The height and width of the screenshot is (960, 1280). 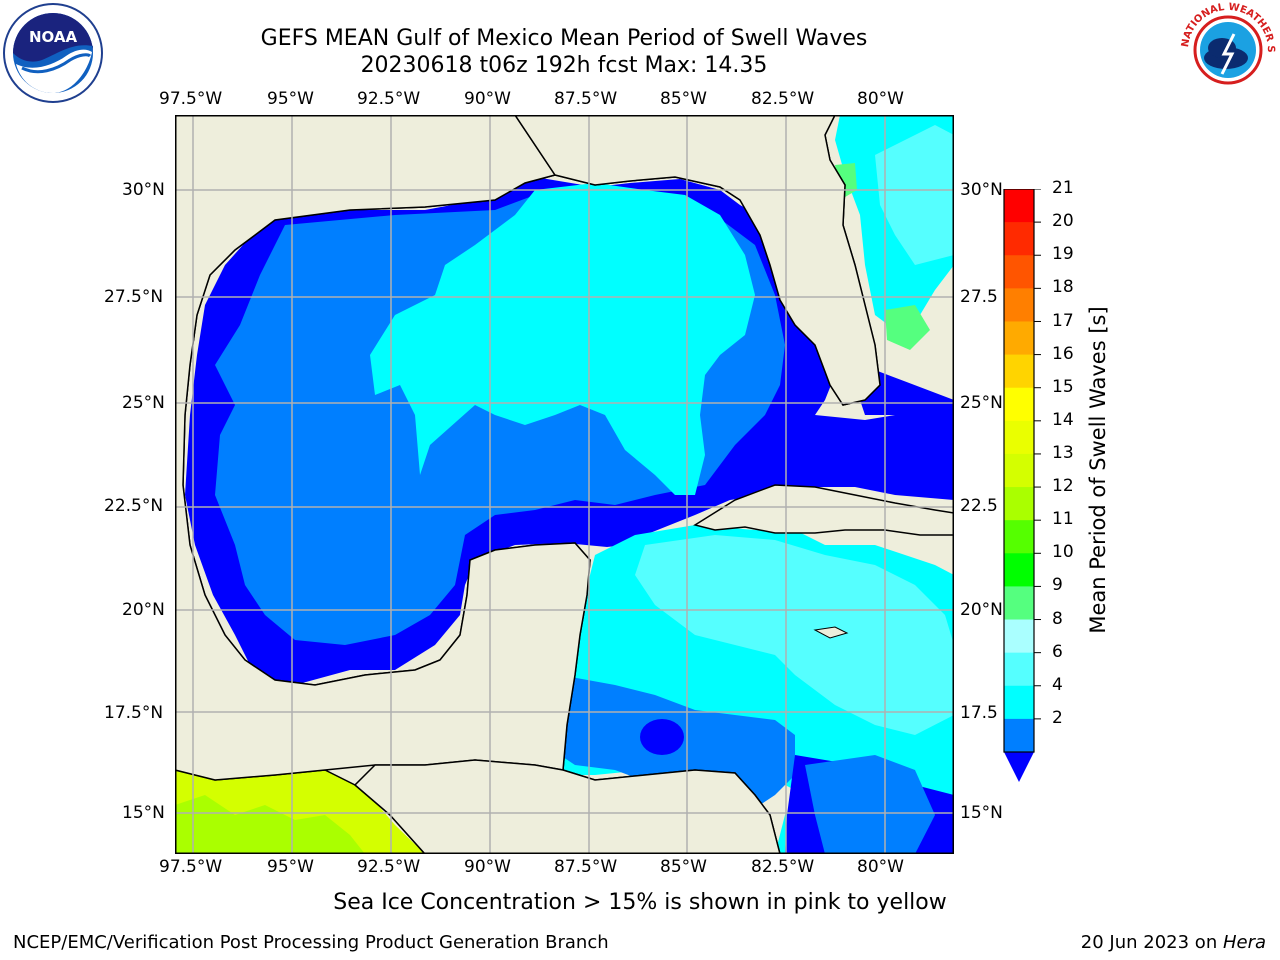 What do you see at coordinates (981, 190) in the screenshot?
I see `lat-label-right: 30°N` at bounding box center [981, 190].